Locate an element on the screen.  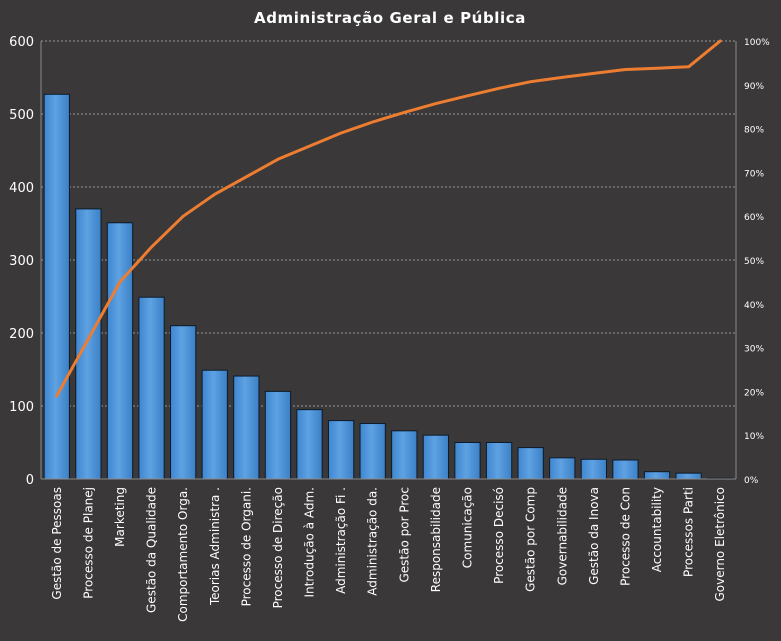
y-axis-tick-label: 300 is located at coordinates (21, 261).